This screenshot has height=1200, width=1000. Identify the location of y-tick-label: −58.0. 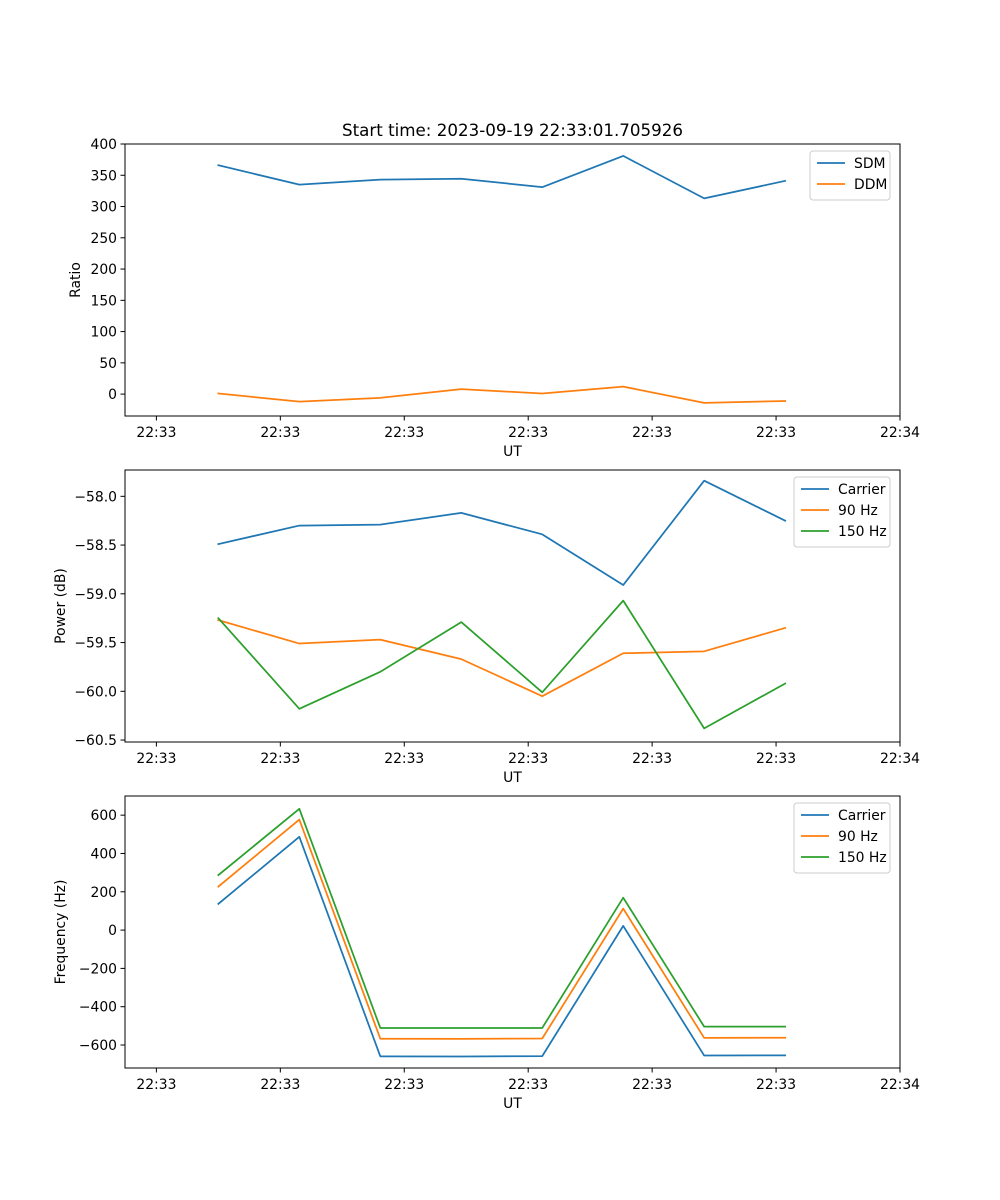
(95, 497).